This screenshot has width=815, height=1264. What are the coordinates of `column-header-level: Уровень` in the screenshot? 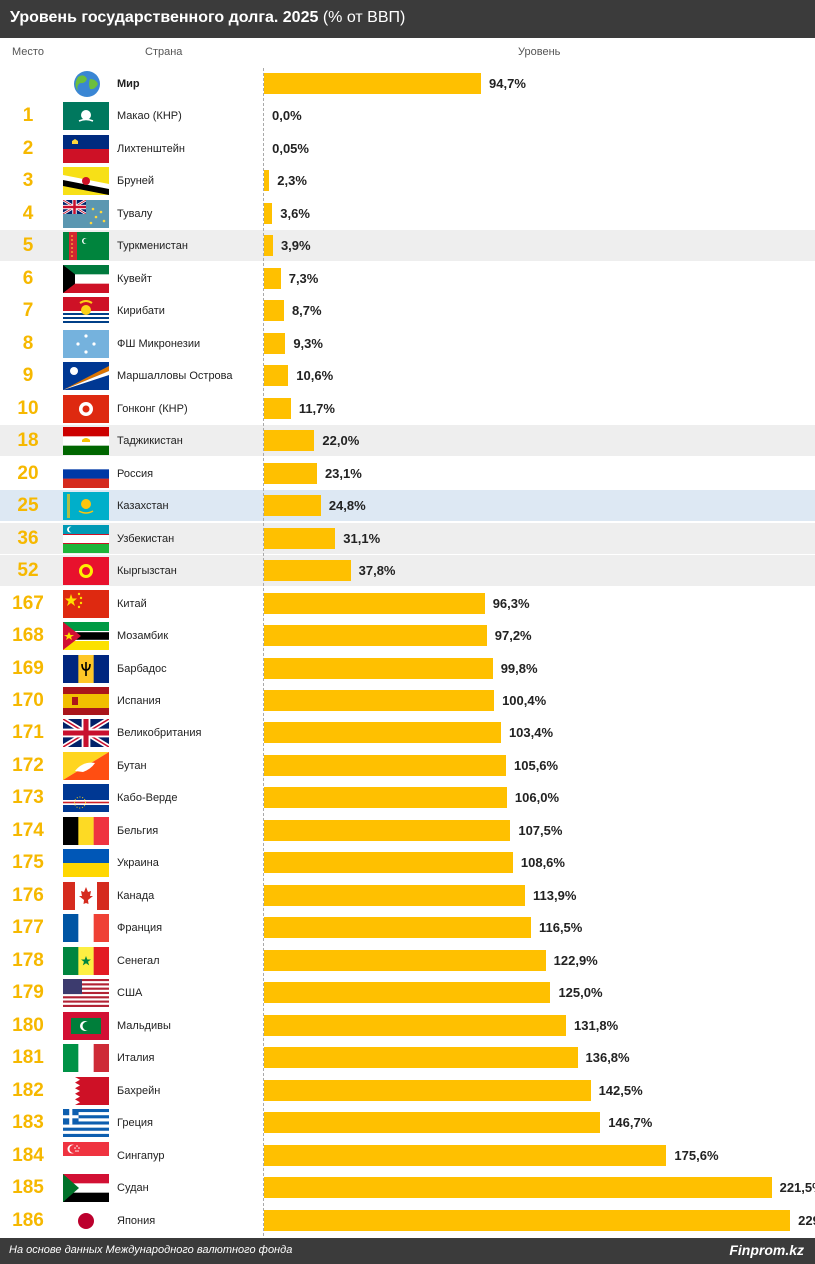 It's located at (539, 52).